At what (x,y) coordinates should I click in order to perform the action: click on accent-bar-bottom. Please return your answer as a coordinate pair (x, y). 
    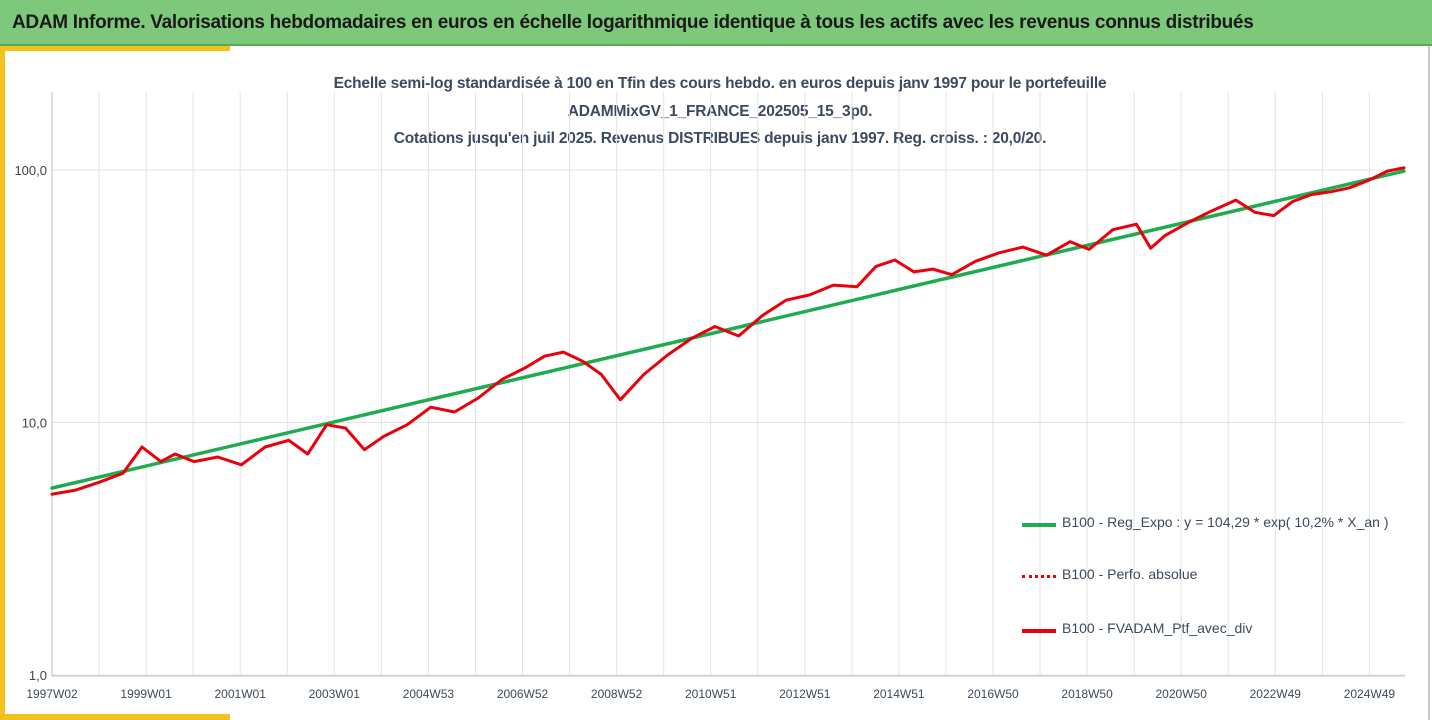
    Looking at the image, I should click on (115, 717).